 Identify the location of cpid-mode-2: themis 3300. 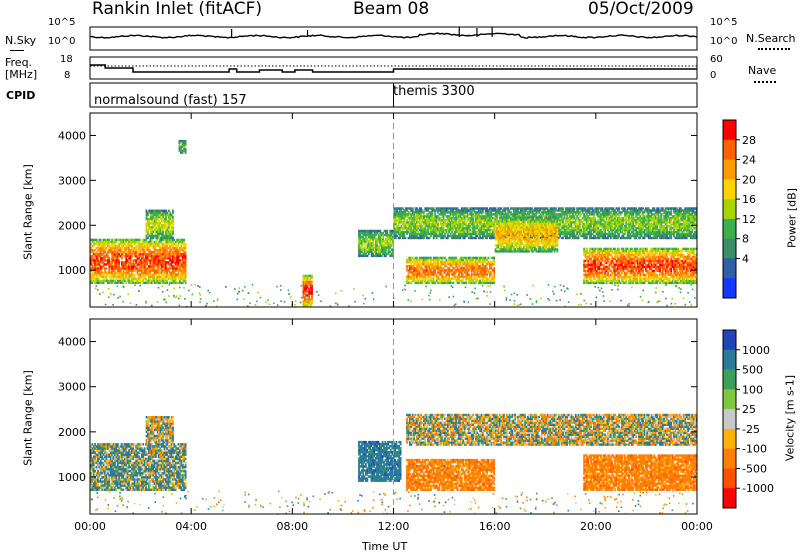
(434, 91).